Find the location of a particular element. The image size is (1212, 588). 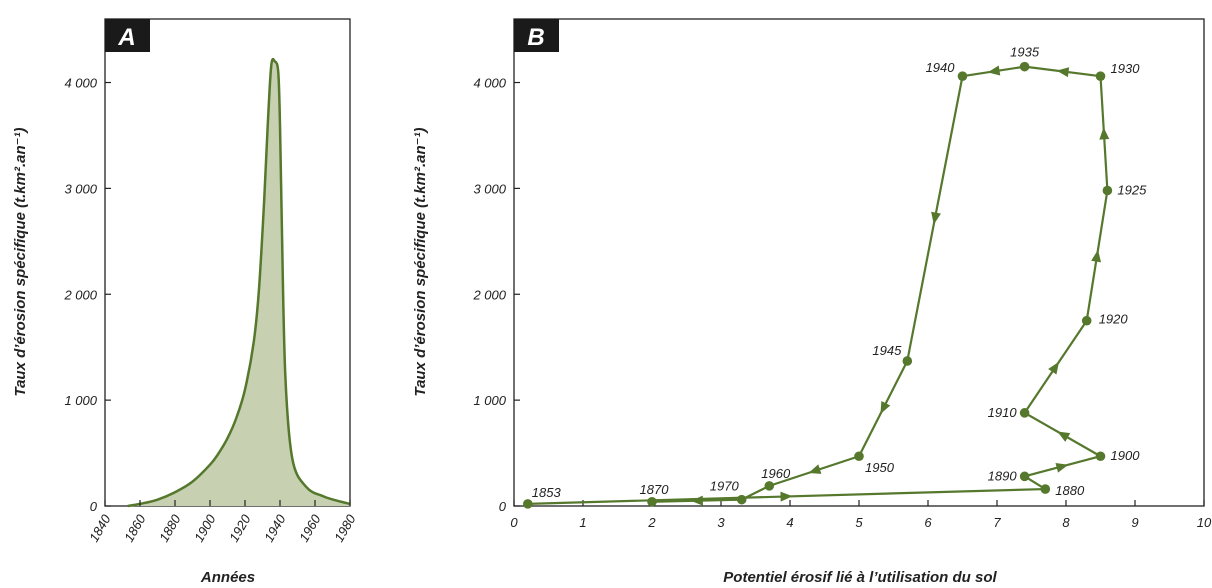

panel-b-xtick-label: 5 is located at coordinates (859, 522).